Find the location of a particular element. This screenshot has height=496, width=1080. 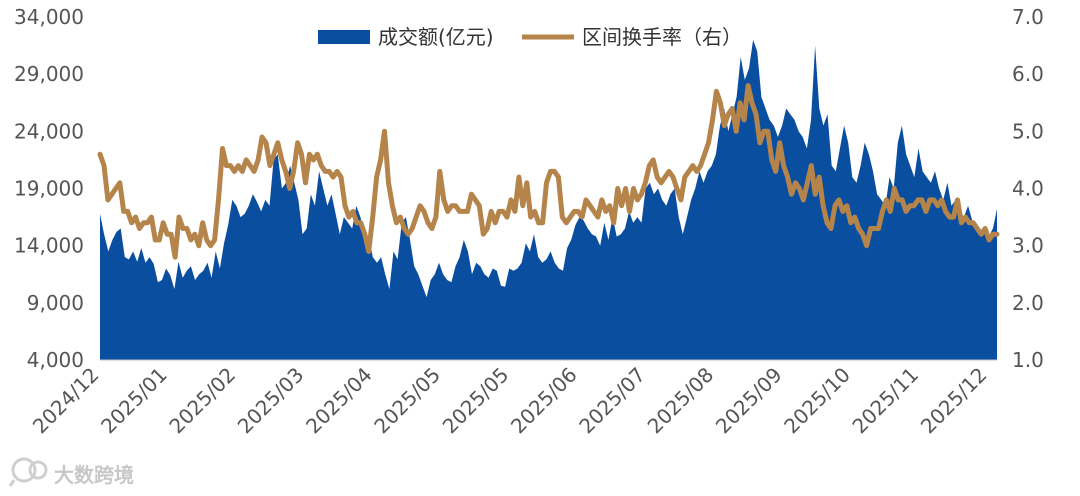

watermark: 大数跨境 is located at coordinates (71, 472).